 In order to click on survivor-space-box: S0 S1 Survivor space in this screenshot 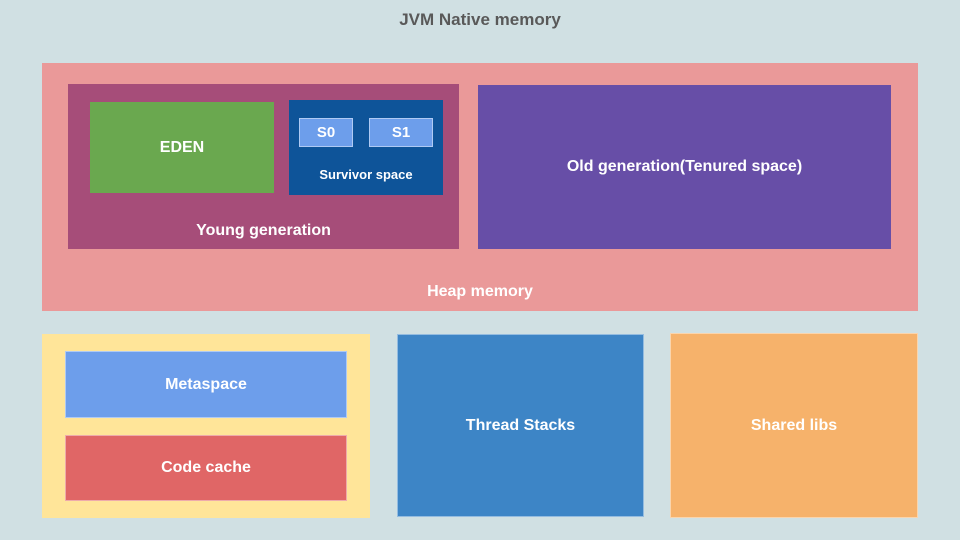, I will do `click(366, 147)`.